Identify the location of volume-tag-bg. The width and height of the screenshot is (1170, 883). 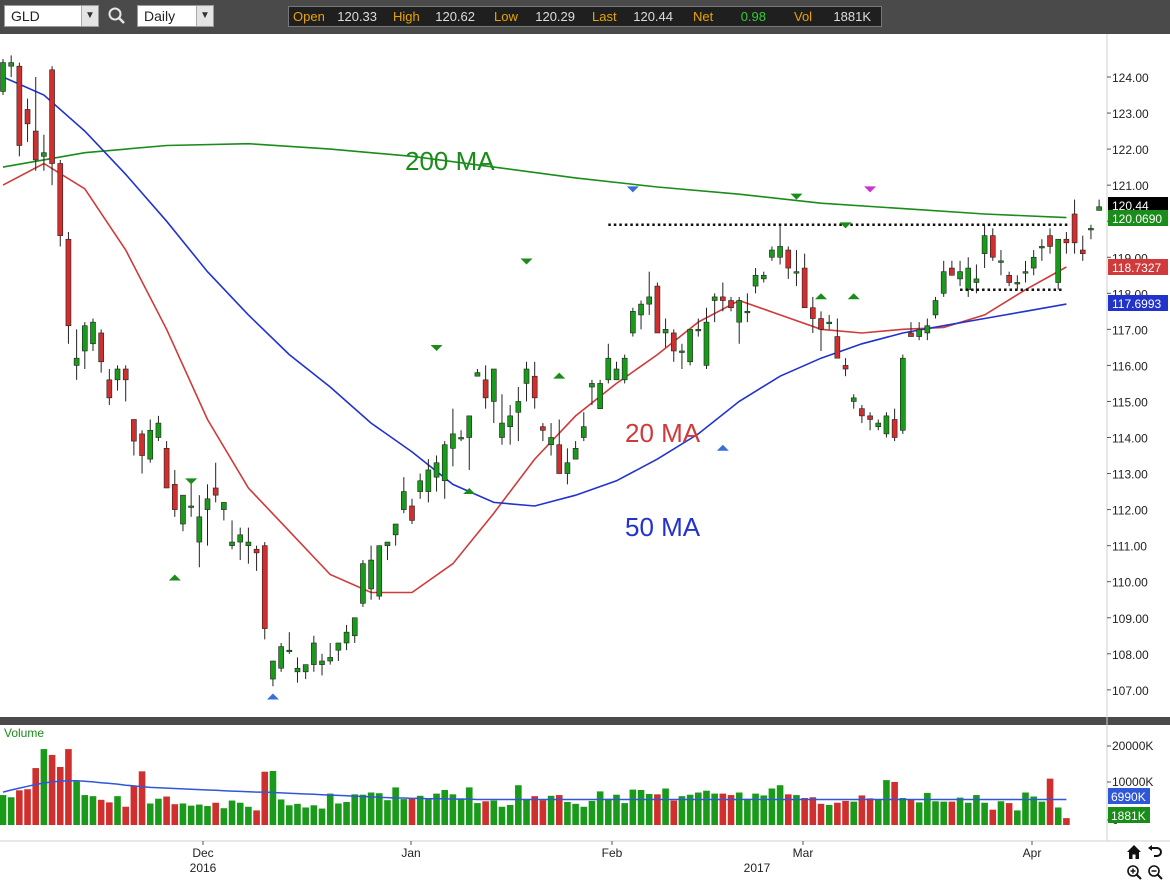
(1129, 796).